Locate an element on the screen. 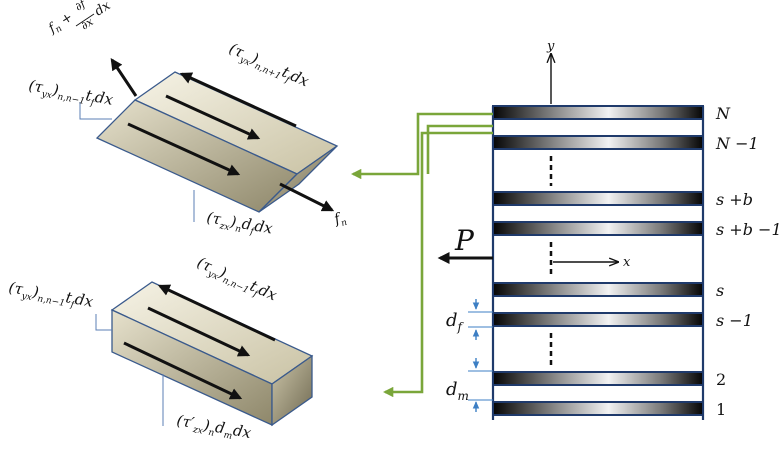 The width and height of the screenshot is (780, 466). layer-label-n-minus-1: N −1 is located at coordinates (737, 143).